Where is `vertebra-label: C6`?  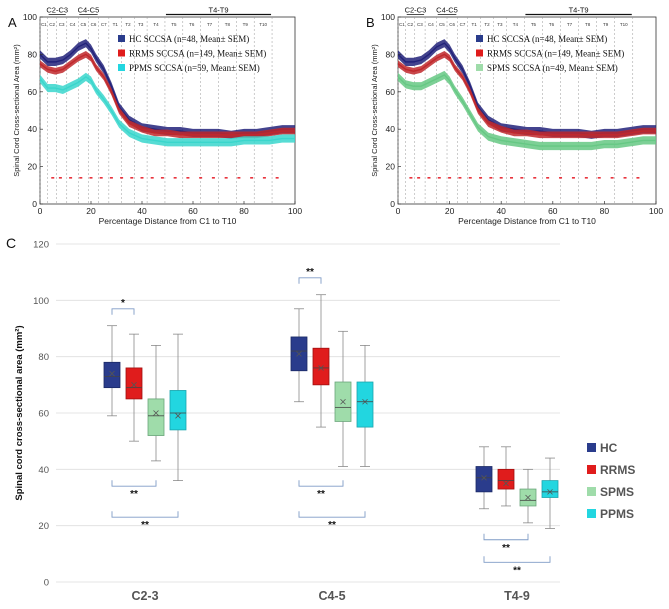
vertebra-label: C6 is located at coordinates (94, 24).